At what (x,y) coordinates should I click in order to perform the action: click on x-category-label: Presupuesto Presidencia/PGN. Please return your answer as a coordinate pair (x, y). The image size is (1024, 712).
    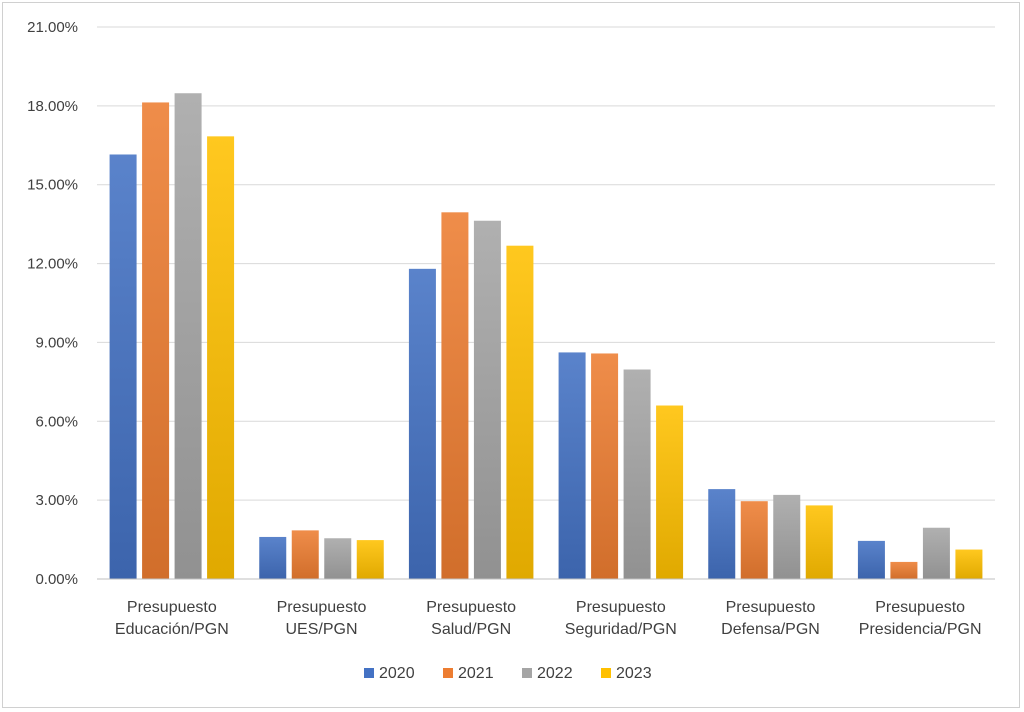
    Looking at the image, I should click on (920, 618).